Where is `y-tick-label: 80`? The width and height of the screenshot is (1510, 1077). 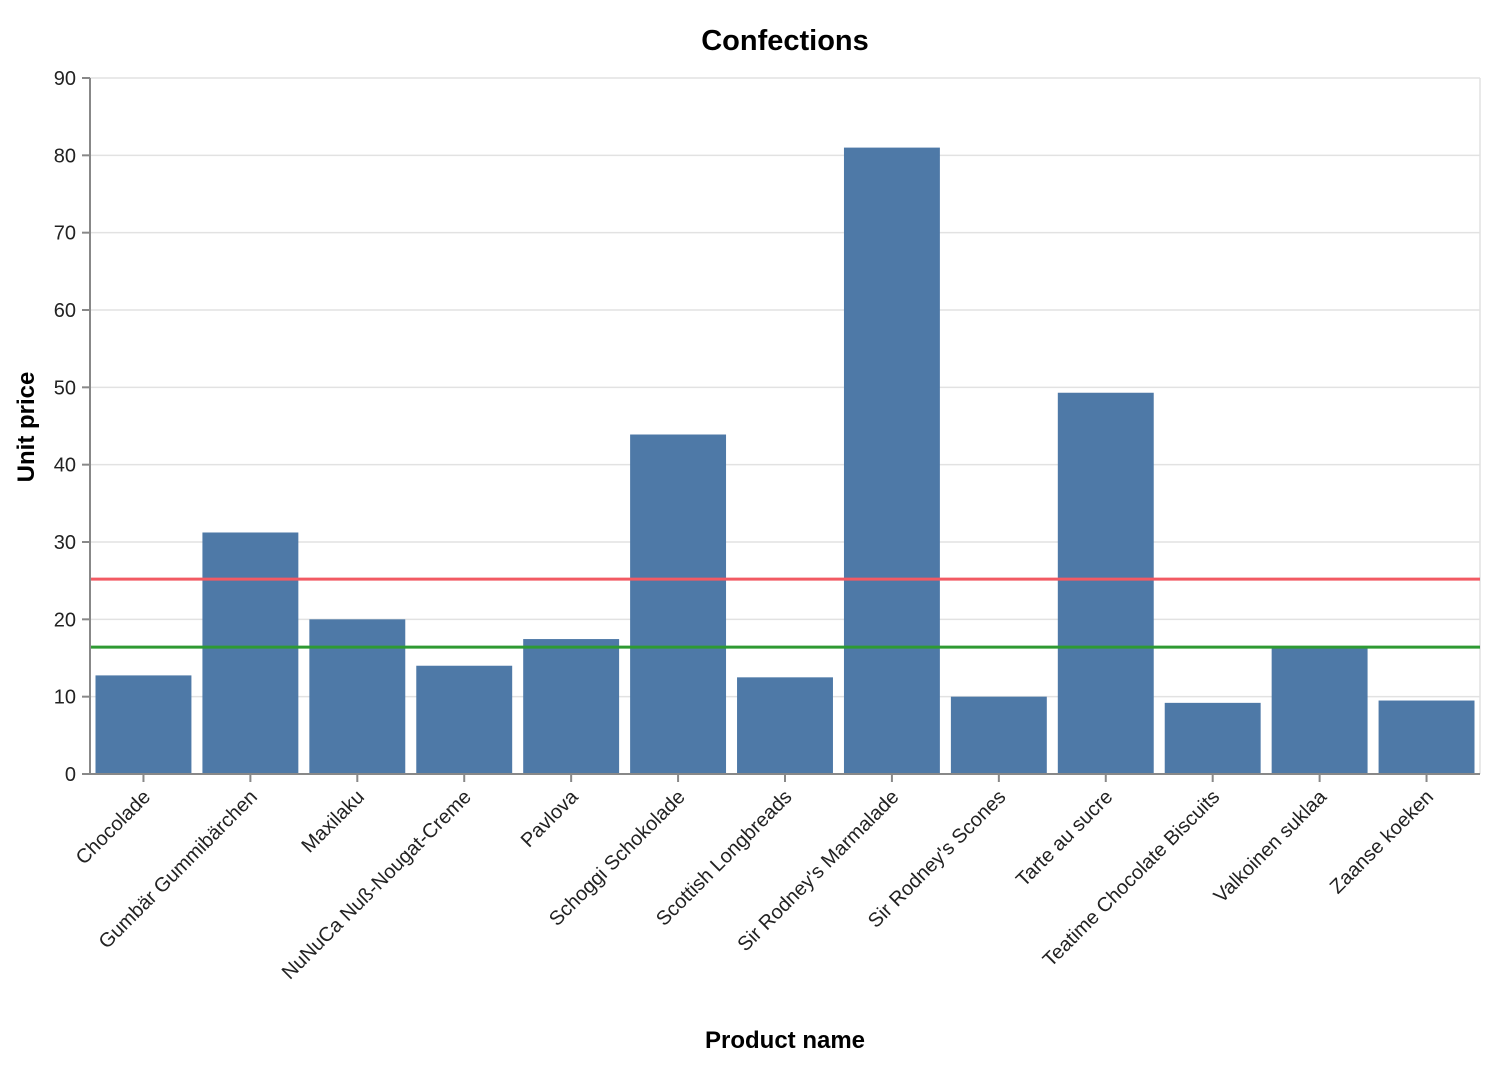
y-tick-label: 80 is located at coordinates (65, 156).